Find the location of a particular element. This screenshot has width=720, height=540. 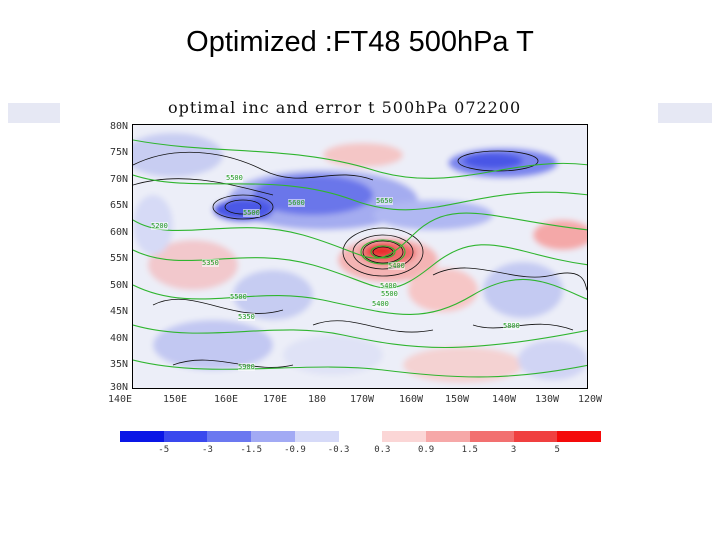

y-tick-label: 55N is located at coordinates (118, 258).